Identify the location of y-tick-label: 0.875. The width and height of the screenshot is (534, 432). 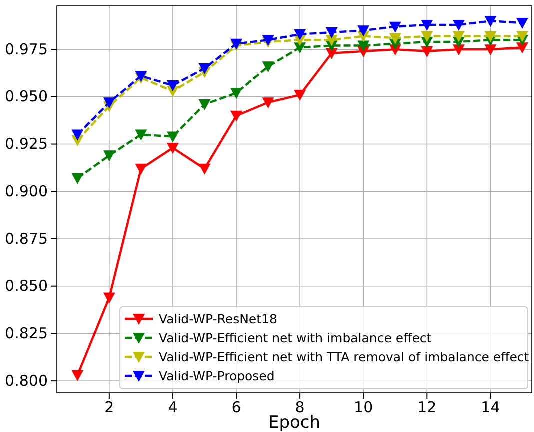
(26, 239).